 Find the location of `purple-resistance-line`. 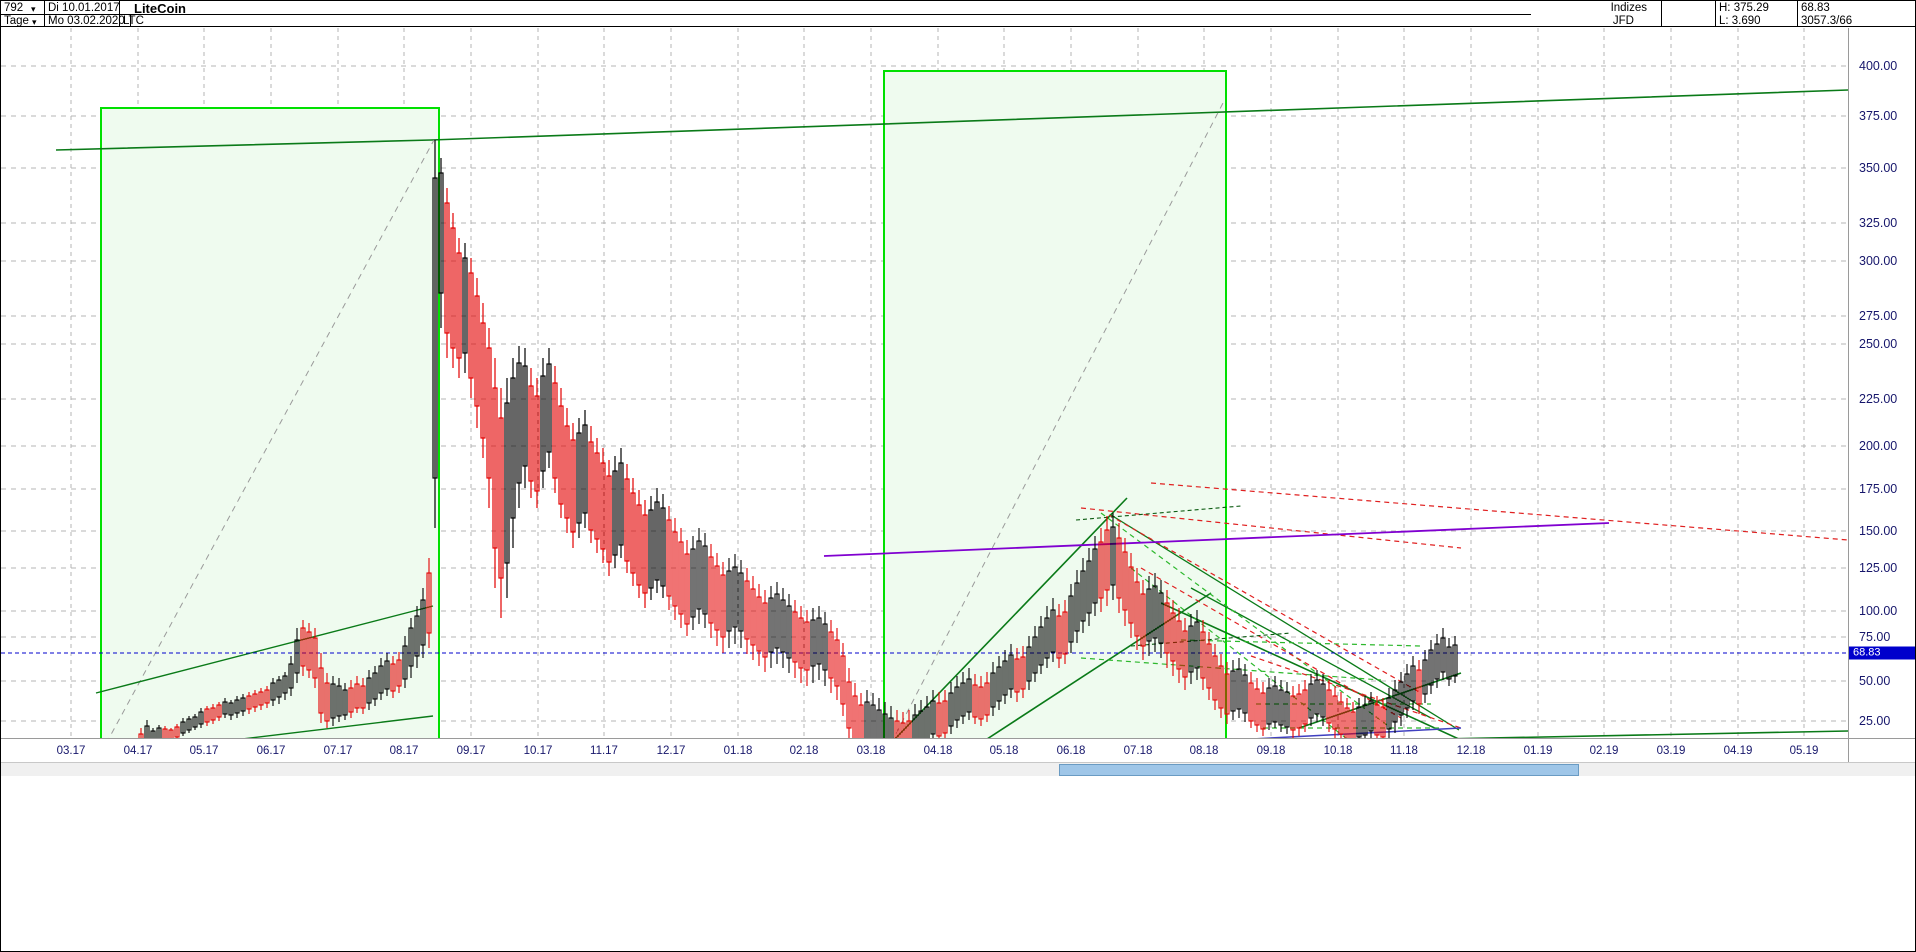

purple-resistance-line is located at coordinates (1216, 539).